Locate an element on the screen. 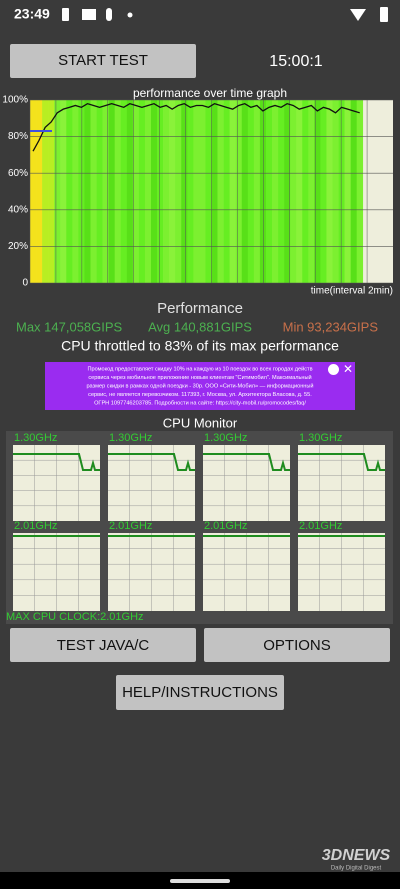 This screenshot has height=889, width=400. y-tick-label: 0 is located at coordinates (25, 283).